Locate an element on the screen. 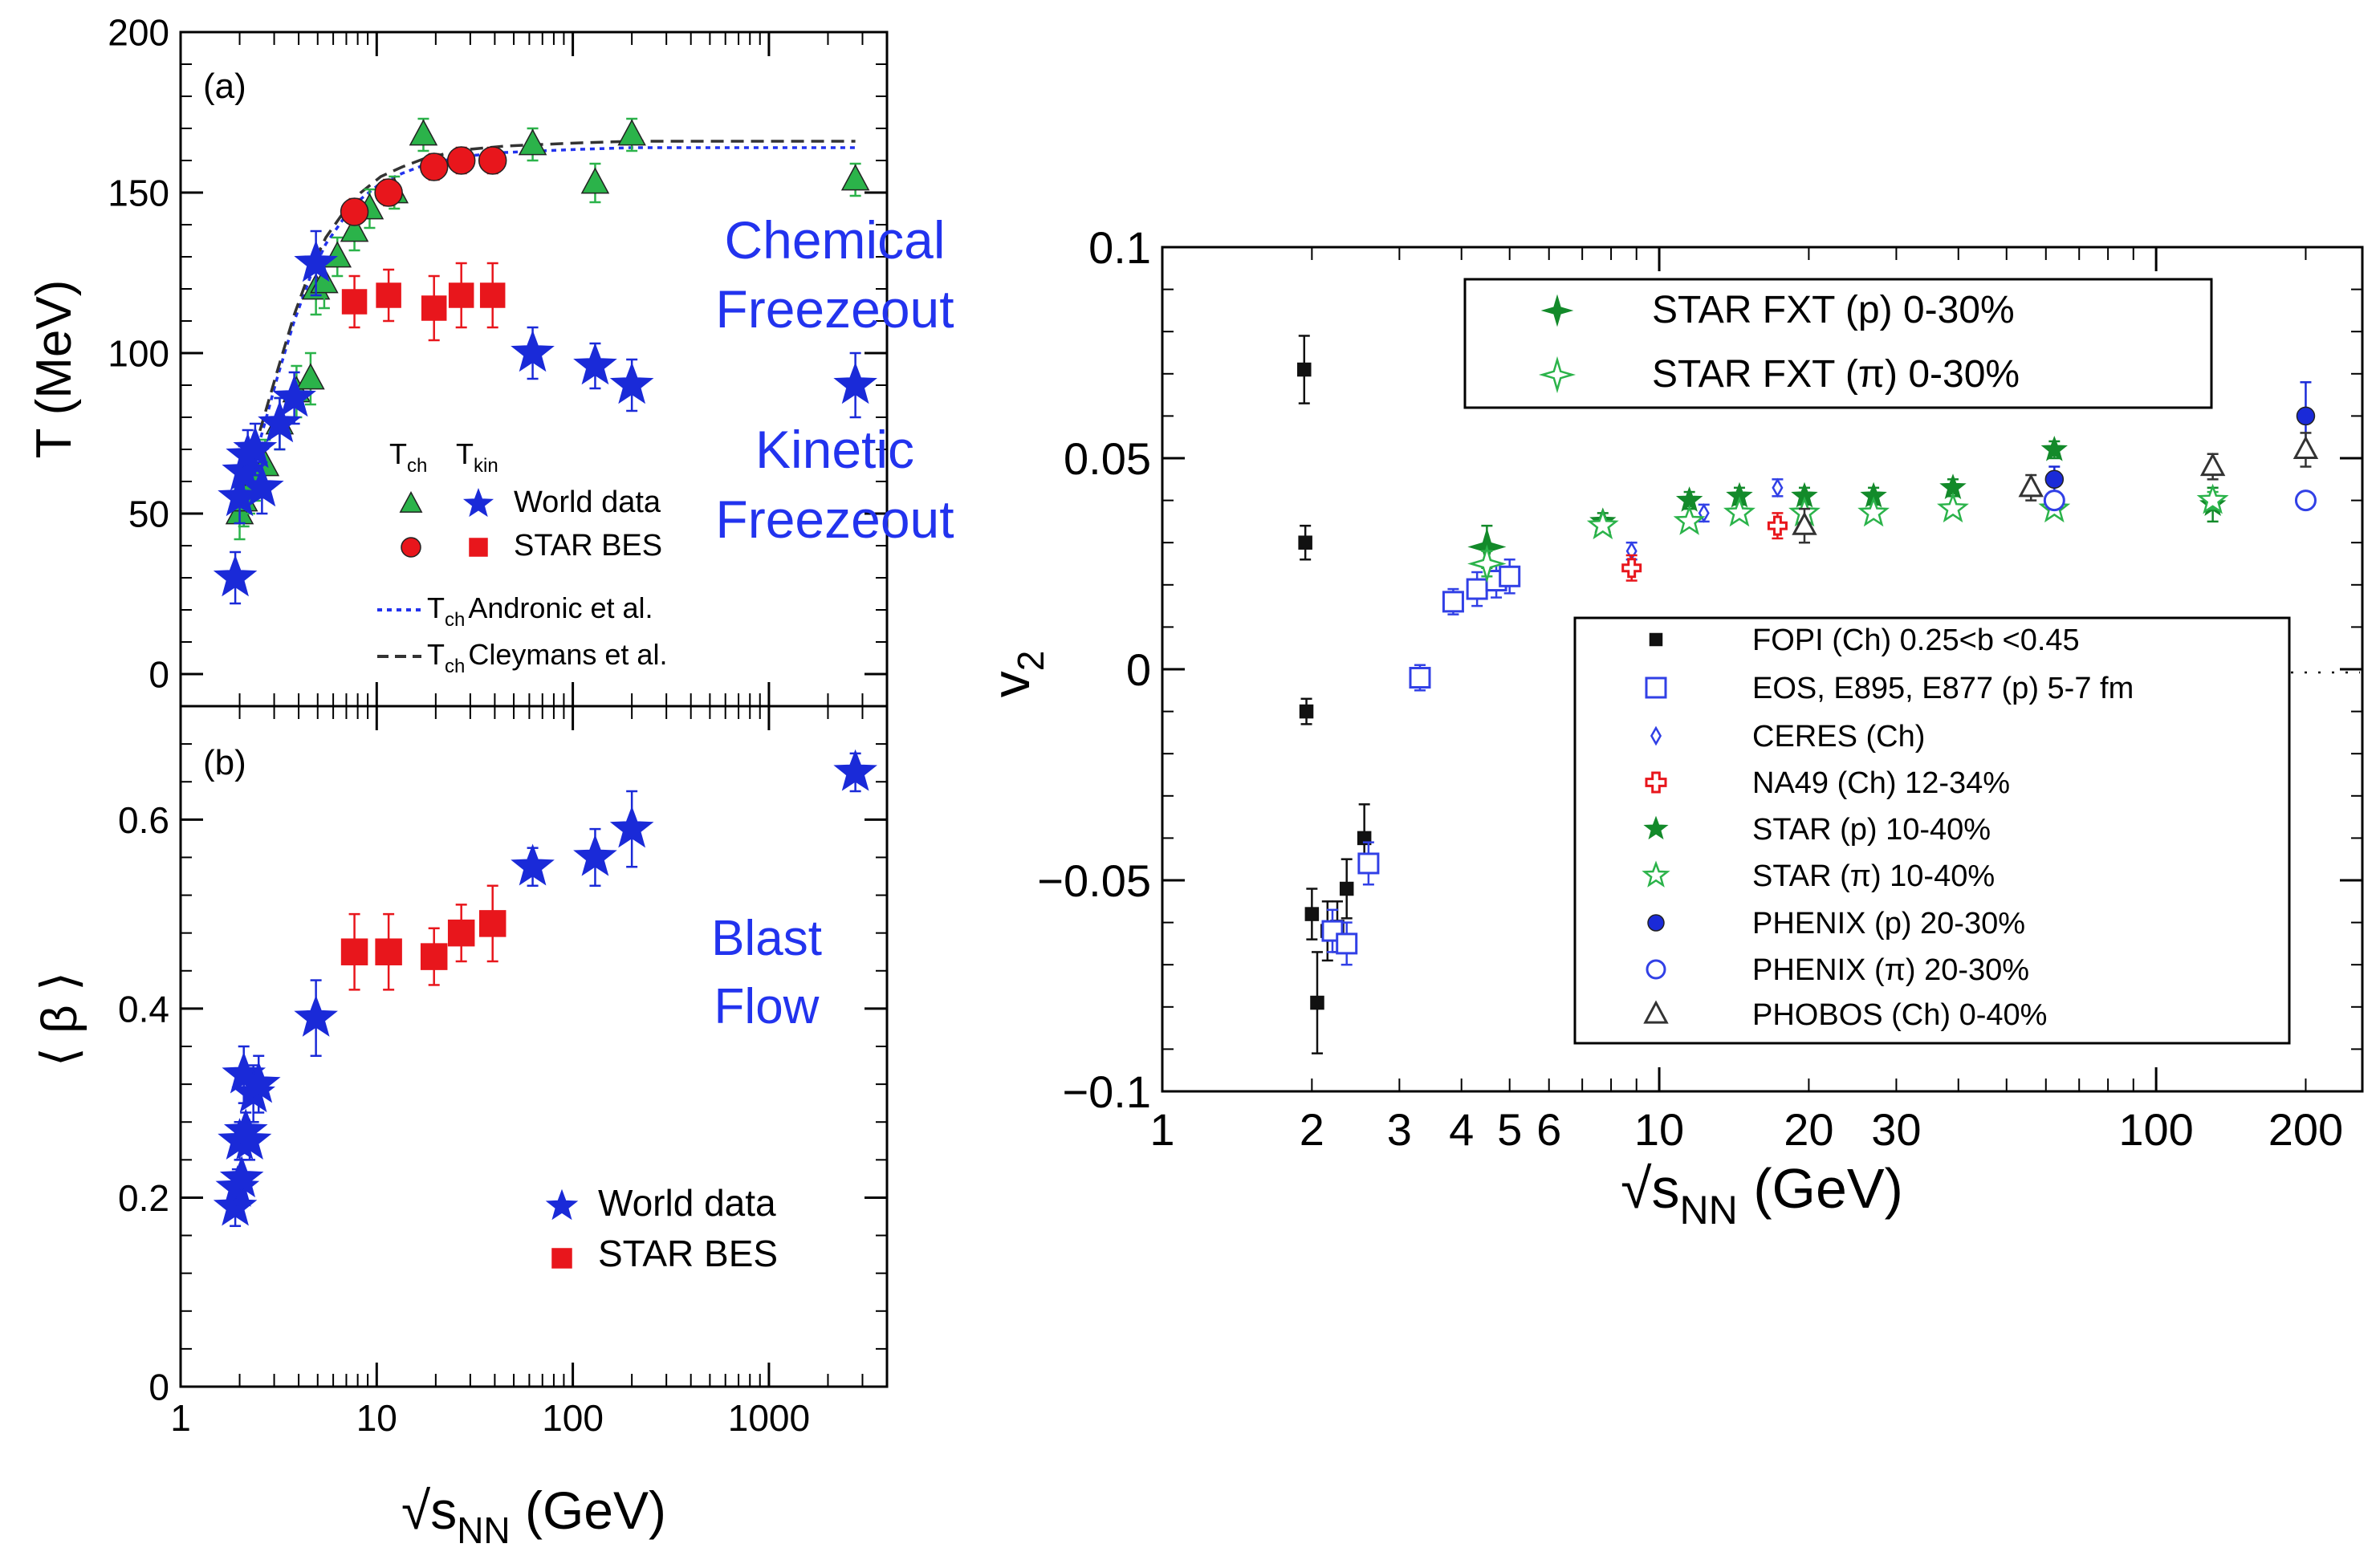 This screenshot has height=1564, width=2380. legend-fxt-p-marker is located at coordinates (1557, 310).